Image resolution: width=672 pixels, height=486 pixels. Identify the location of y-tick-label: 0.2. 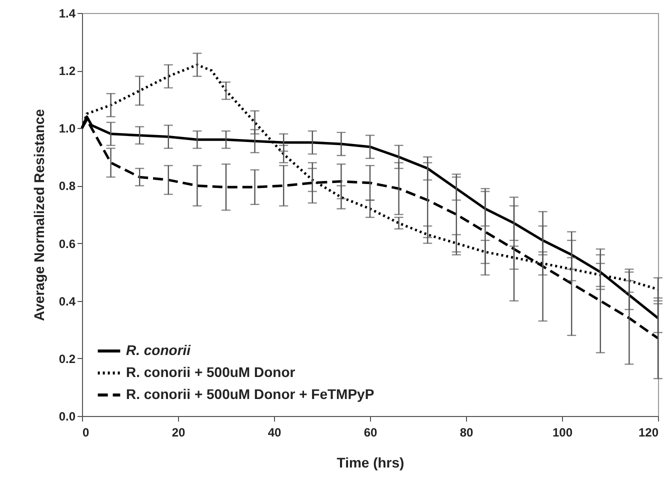
(67, 359).